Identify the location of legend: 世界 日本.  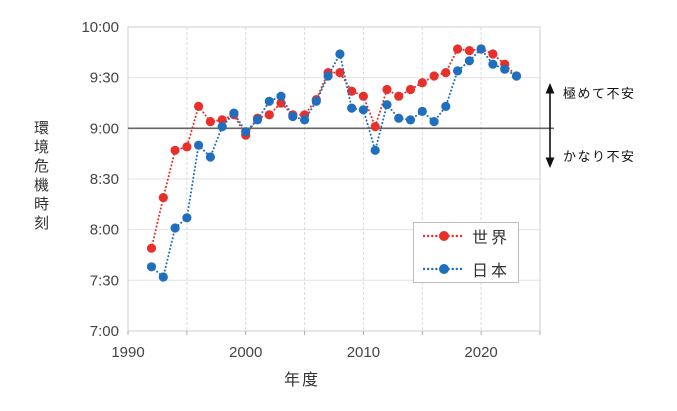
(466, 252).